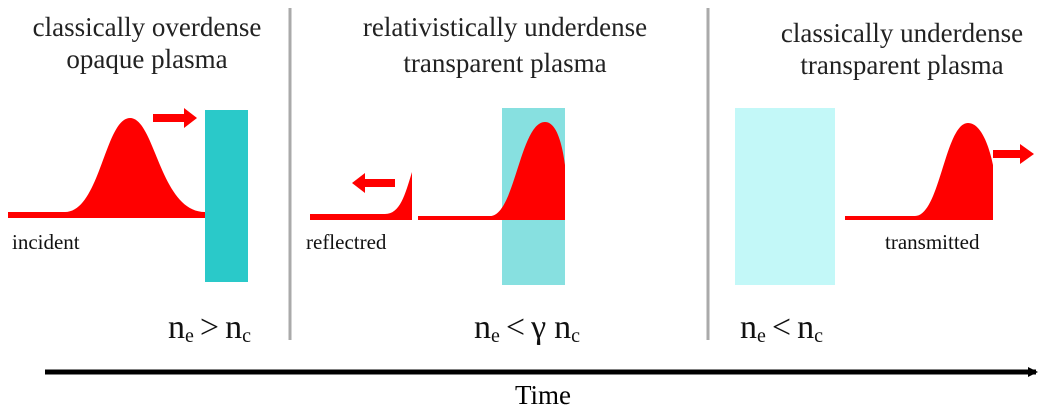 The image size is (1044, 411). Describe the element at coordinates (147, 27) in the screenshot. I see `panel-title: classically overdense` at that location.